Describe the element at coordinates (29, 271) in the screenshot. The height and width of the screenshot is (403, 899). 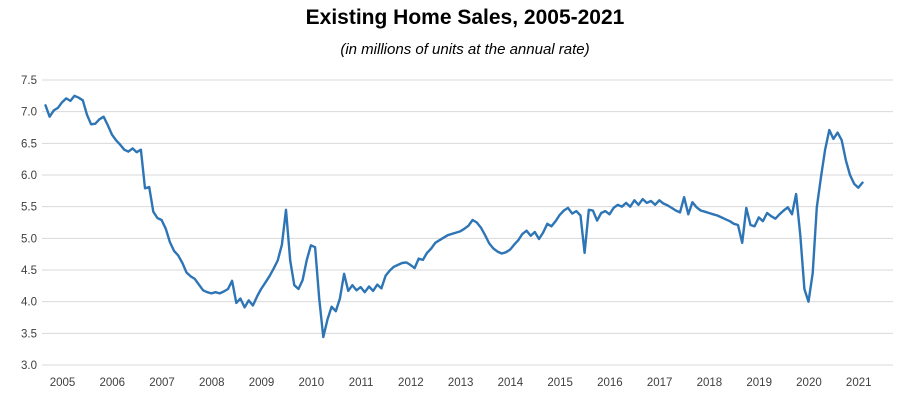
I see `y-axis-tick-label: 4.5` at that location.